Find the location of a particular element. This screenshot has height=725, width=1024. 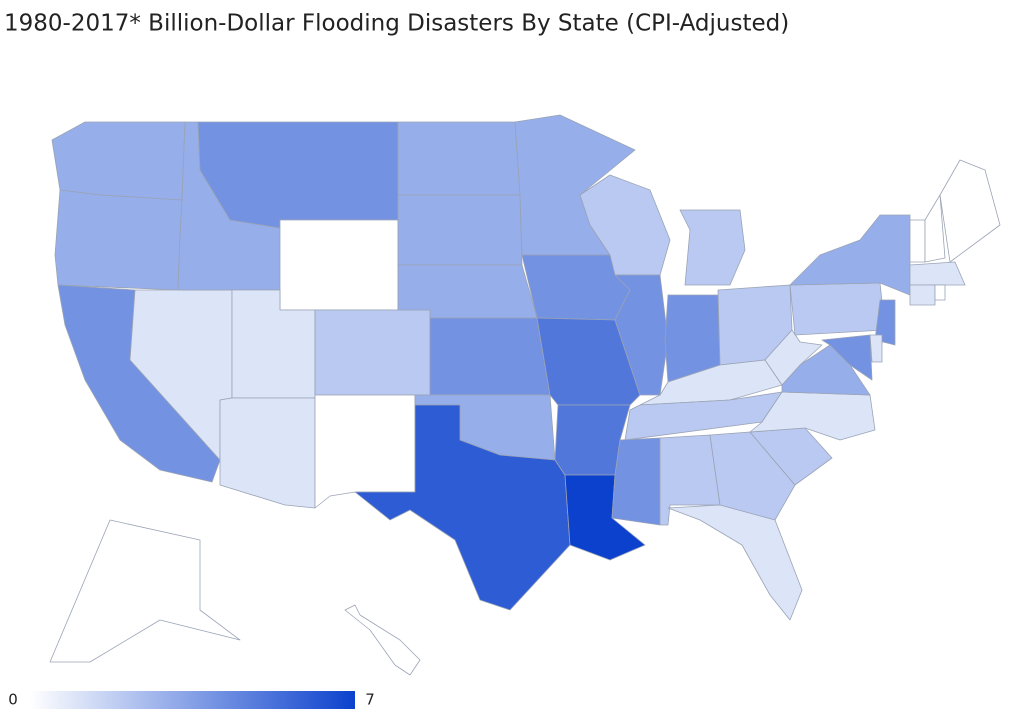

colorbar-min-label: 0 is located at coordinates (13, 700).